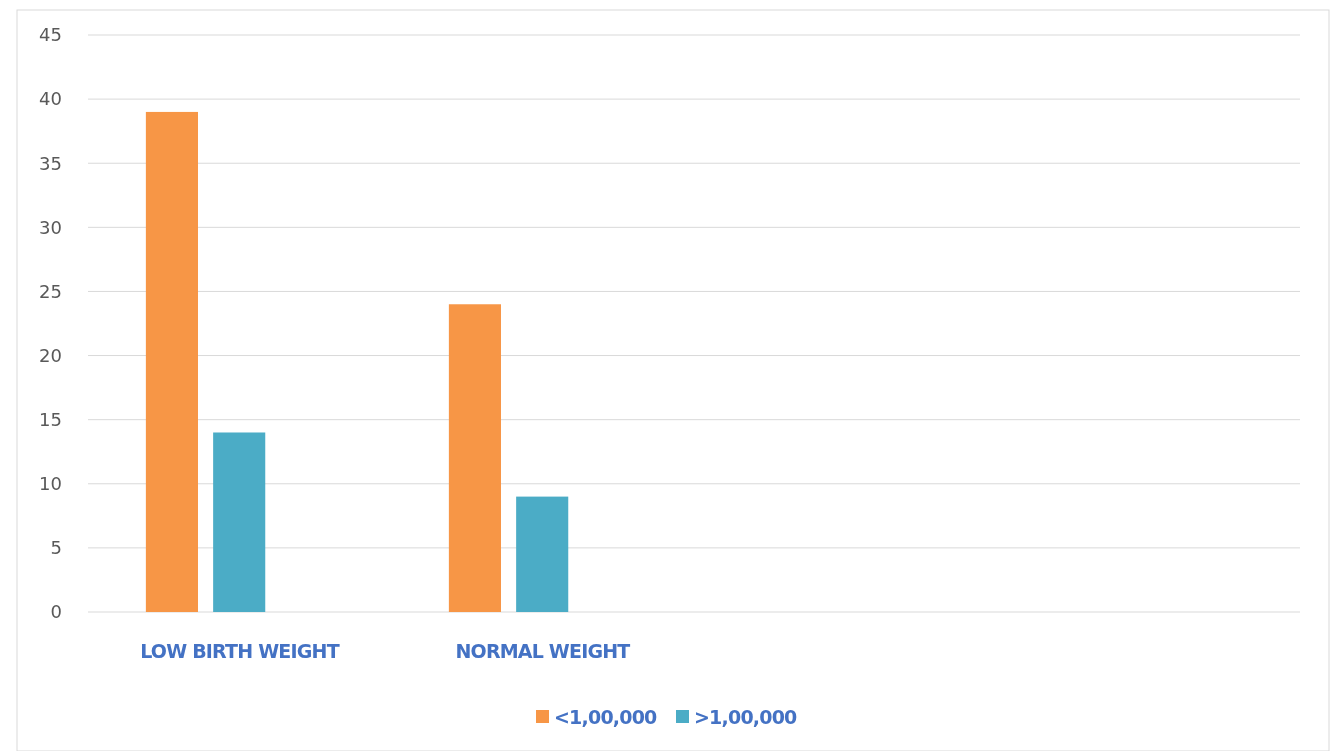 The width and height of the screenshot is (1332, 751). Describe the element at coordinates (240, 651) in the screenshot. I see `x-tick-label: LOW BIRTH WEIGHT` at that location.